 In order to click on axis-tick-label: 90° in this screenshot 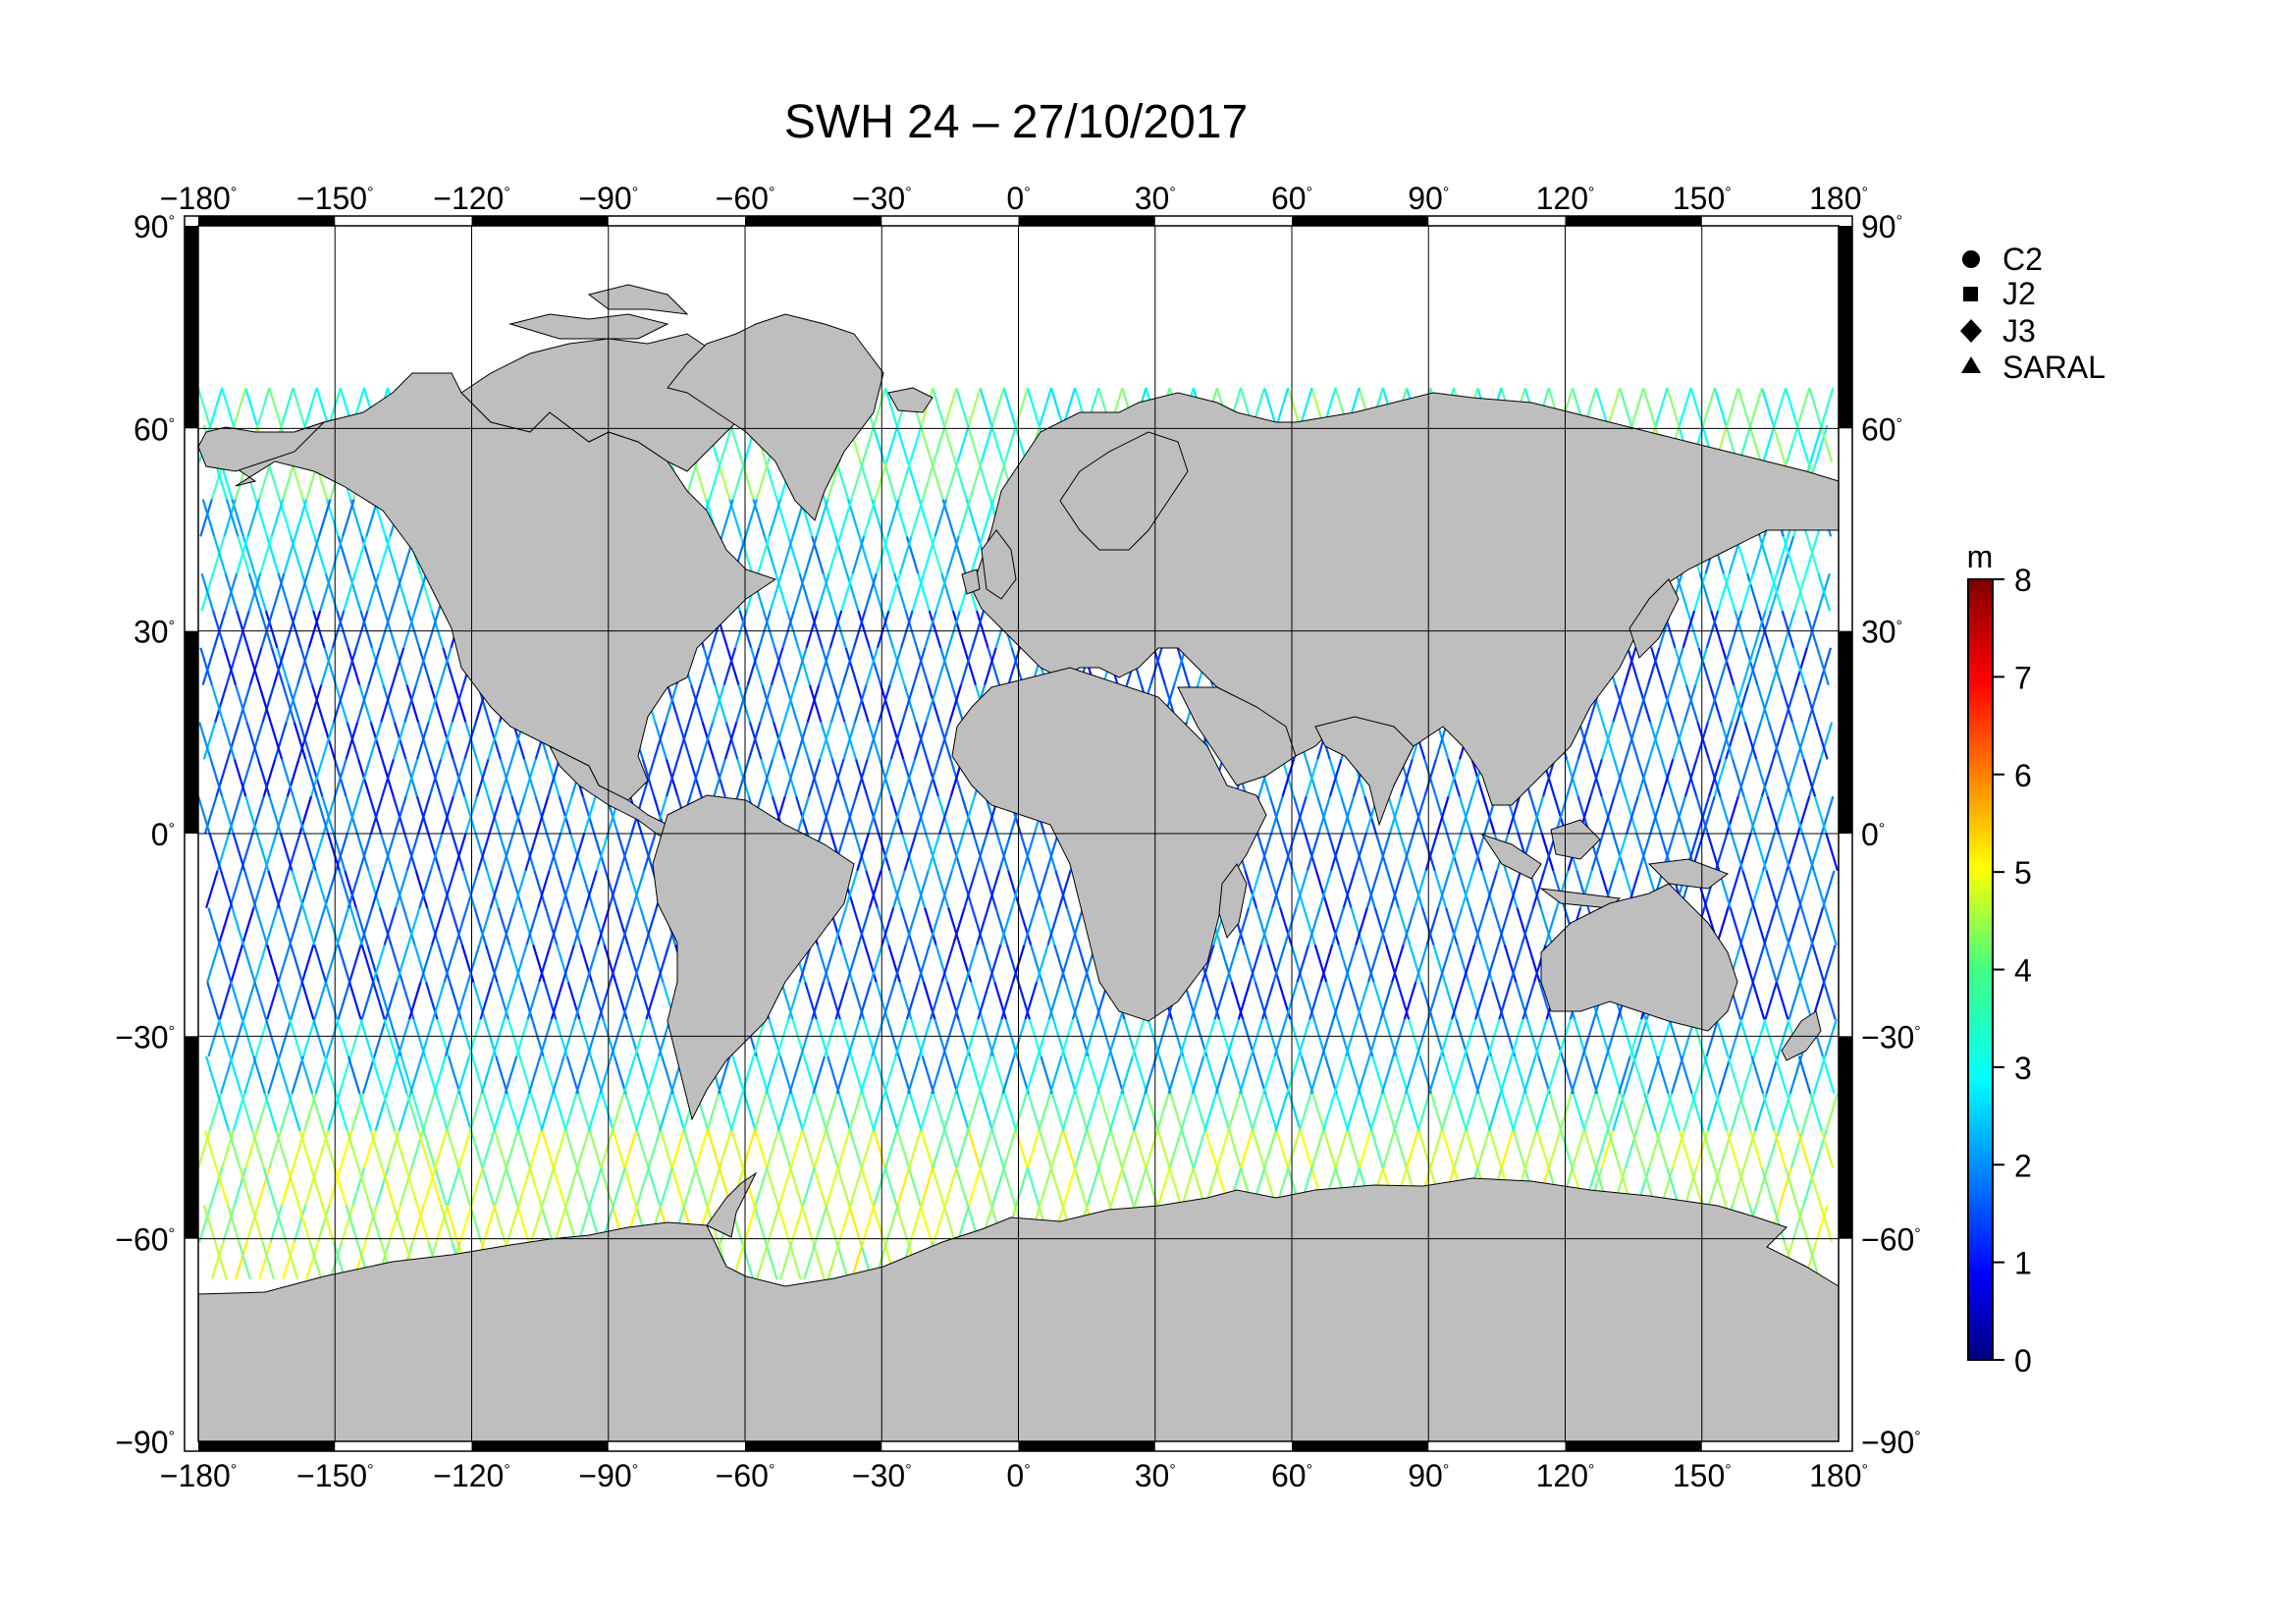, I will do `click(1428, 199)`.